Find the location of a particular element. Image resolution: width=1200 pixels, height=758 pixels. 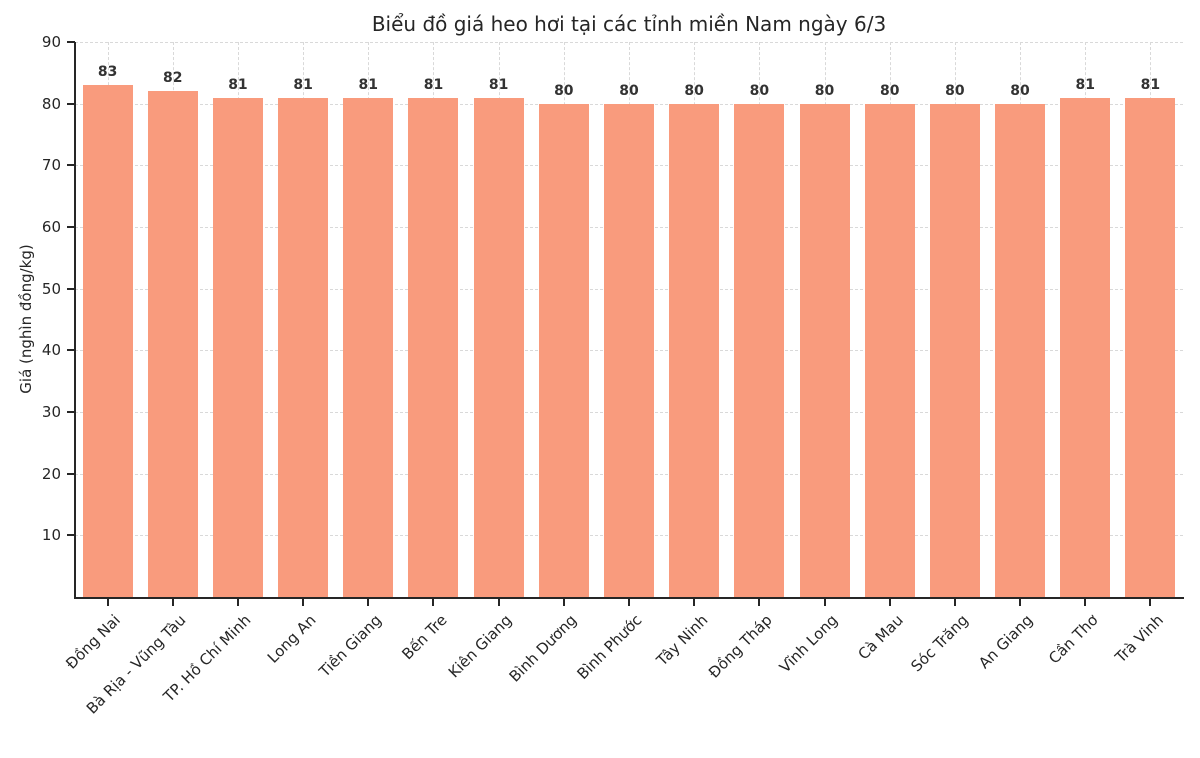

x-tick-label: Long An is located at coordinates (292, 639).